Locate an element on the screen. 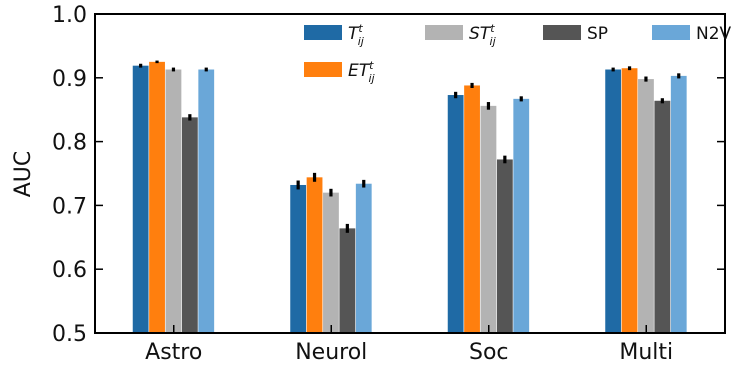  bar-neurol-t is located at coordinates (298, 258).